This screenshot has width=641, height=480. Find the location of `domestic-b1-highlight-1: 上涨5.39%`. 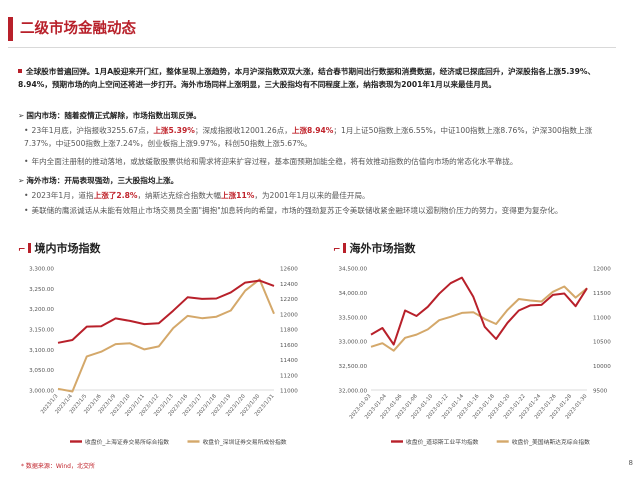

domestic-b1-highlight-1: 上涨5.39% is located at coordinates (174, 130).